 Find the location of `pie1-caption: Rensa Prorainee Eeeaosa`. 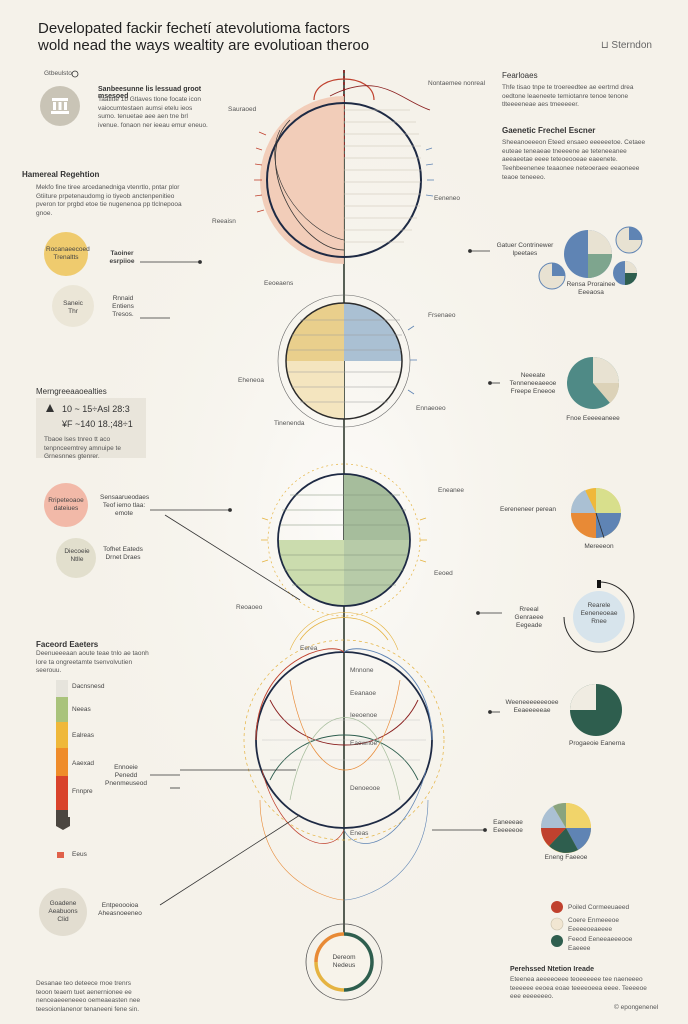

pie1-caption: Rensa Prorainee Eeeaosa is located at coordinates (591, 288).